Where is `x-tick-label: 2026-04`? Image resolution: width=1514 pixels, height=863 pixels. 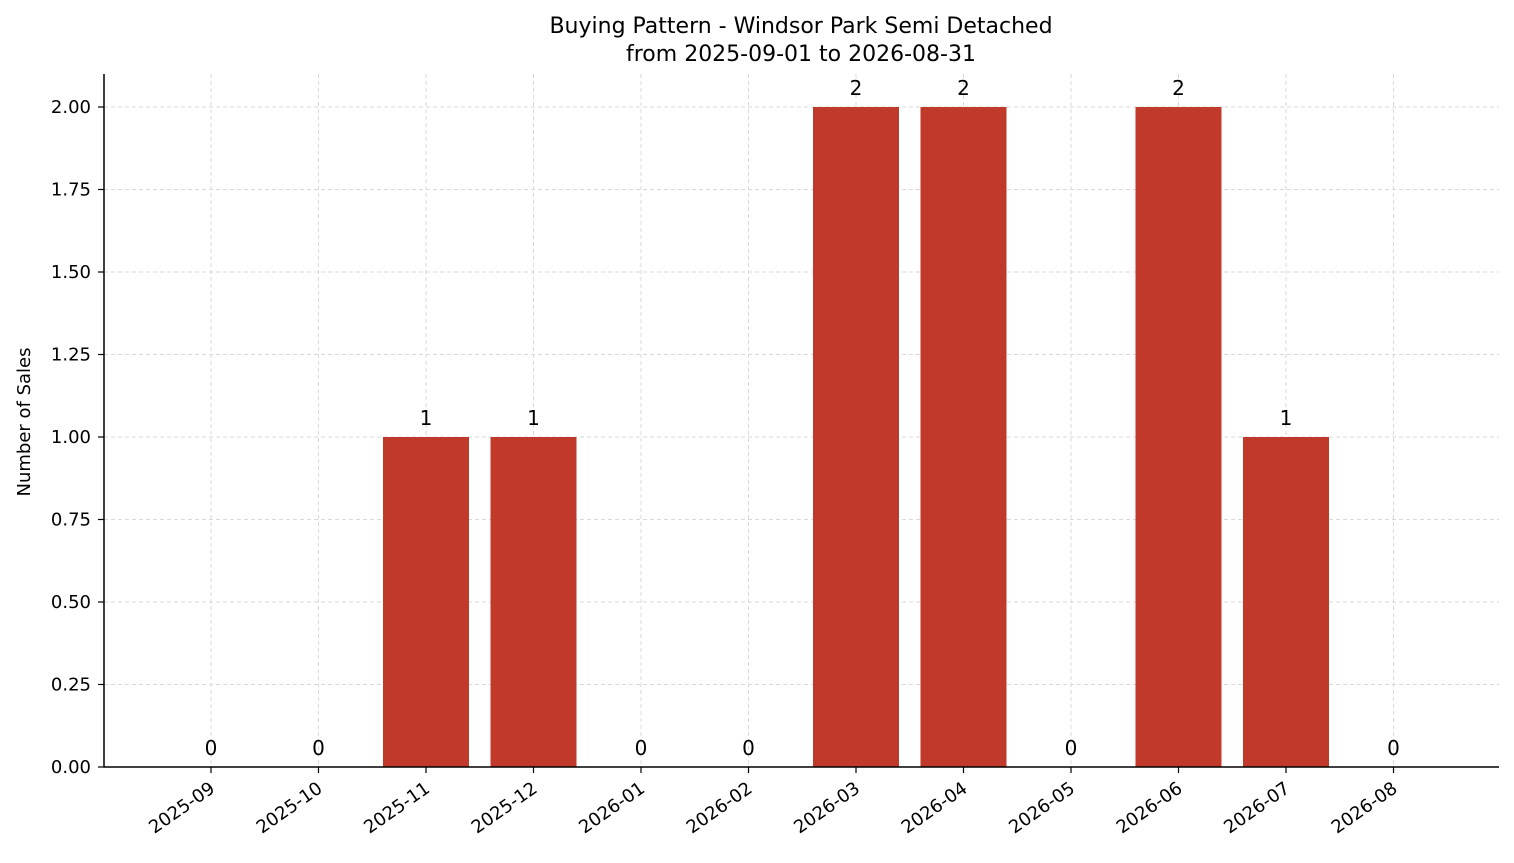
x-tick-label: 2026-04 is located at coordinates (935, 808).